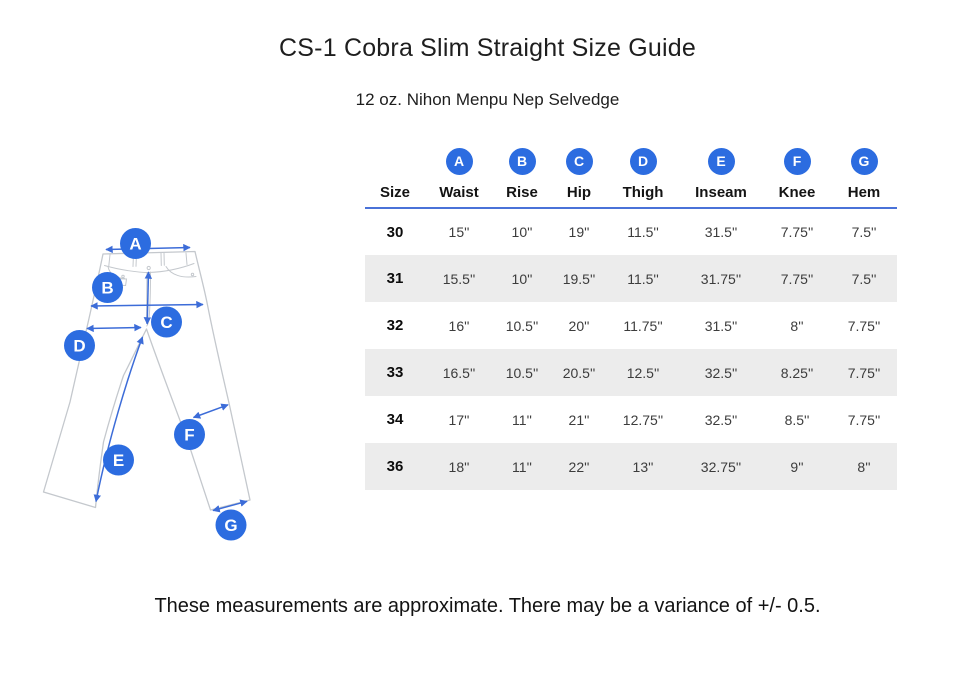  I want to click on jeans-measurement-diagram: A B C D E F G, so click(160, 380).